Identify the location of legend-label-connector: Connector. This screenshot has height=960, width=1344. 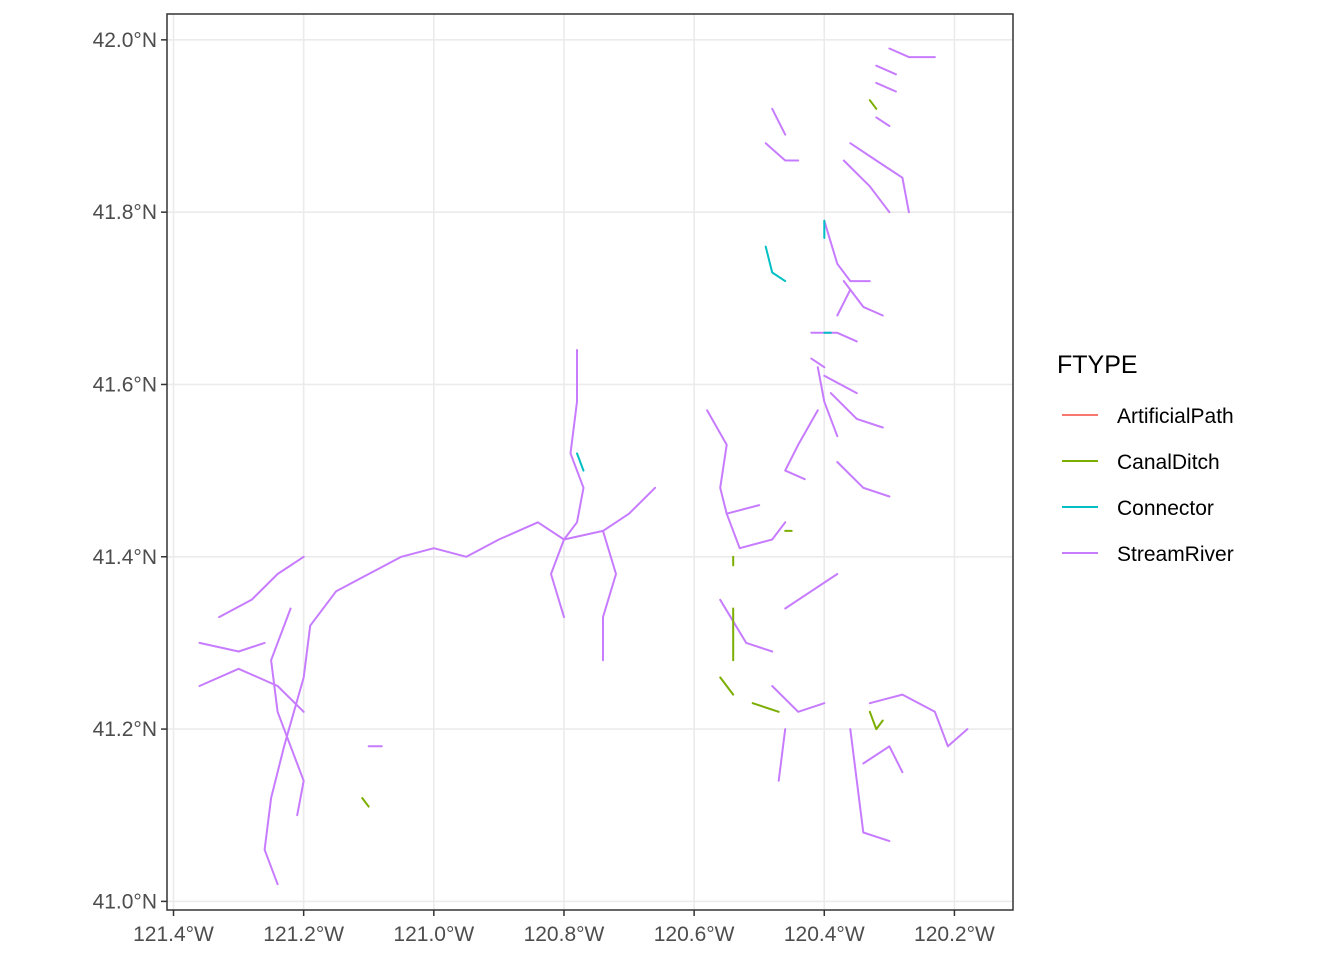
(1165, 508).